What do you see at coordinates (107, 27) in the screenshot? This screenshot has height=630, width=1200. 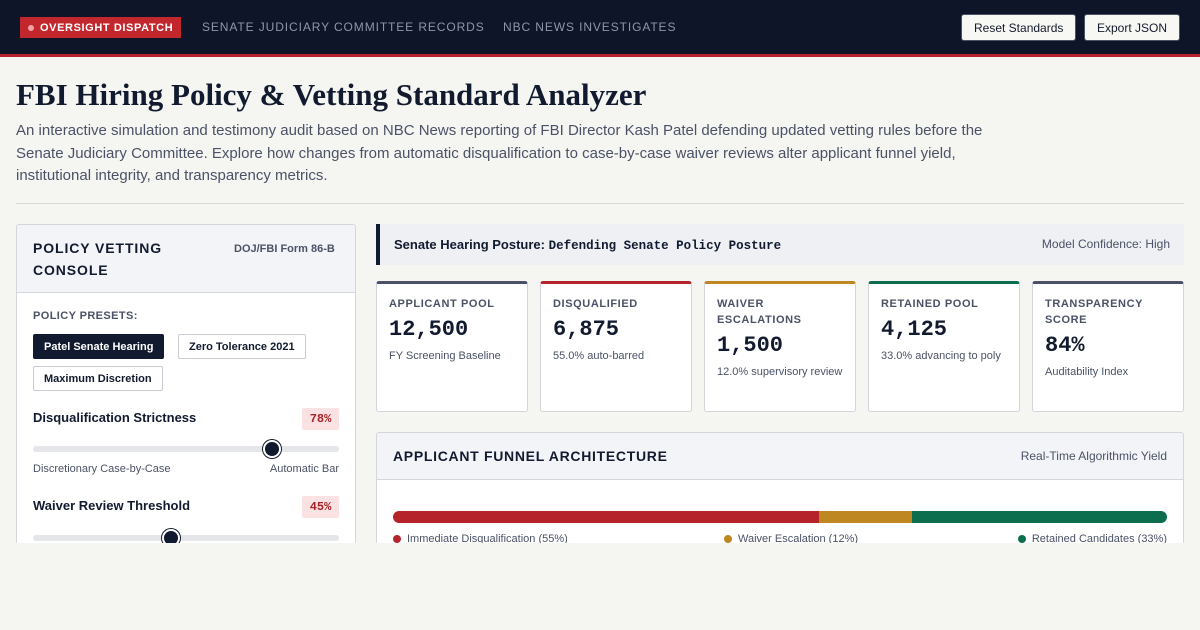 I see `brand-label: OVERSIGHT DISPATCH` at bounding box center [107, 27].